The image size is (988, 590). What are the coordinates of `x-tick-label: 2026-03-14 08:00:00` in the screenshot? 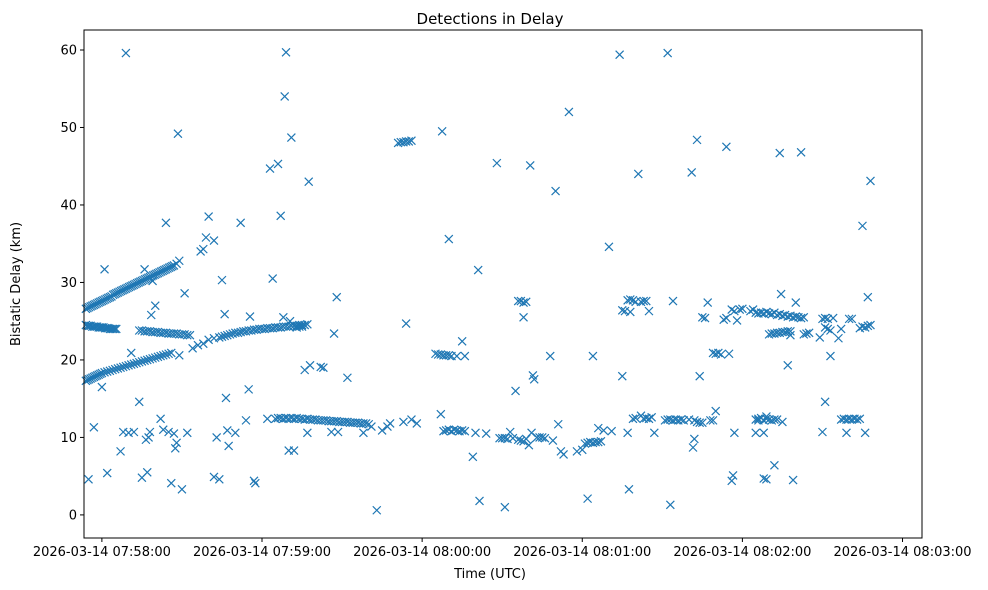 It's located at (422, 552).